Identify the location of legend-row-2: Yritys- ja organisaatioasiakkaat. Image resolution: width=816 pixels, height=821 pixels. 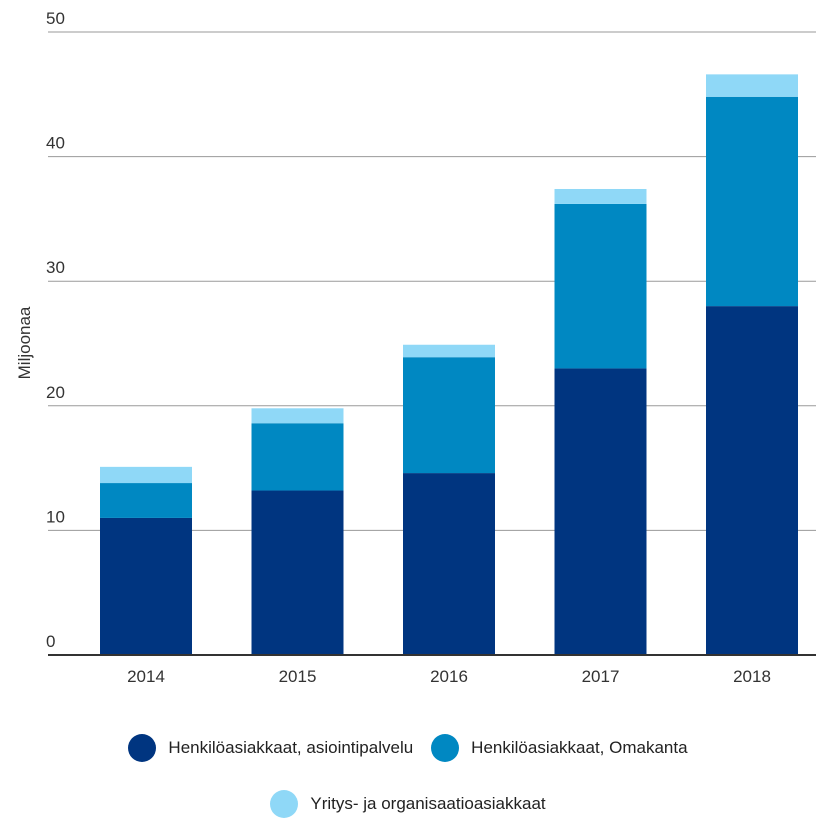
(408, 804).